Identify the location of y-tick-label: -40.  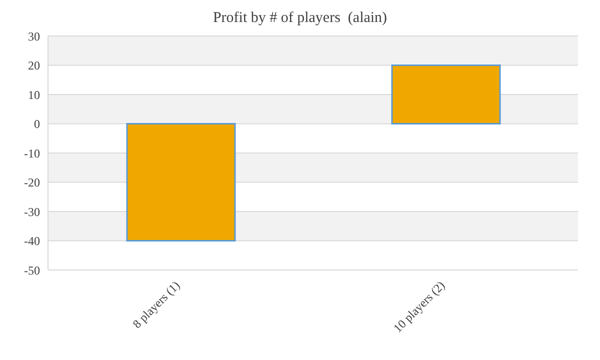
(32, 241).